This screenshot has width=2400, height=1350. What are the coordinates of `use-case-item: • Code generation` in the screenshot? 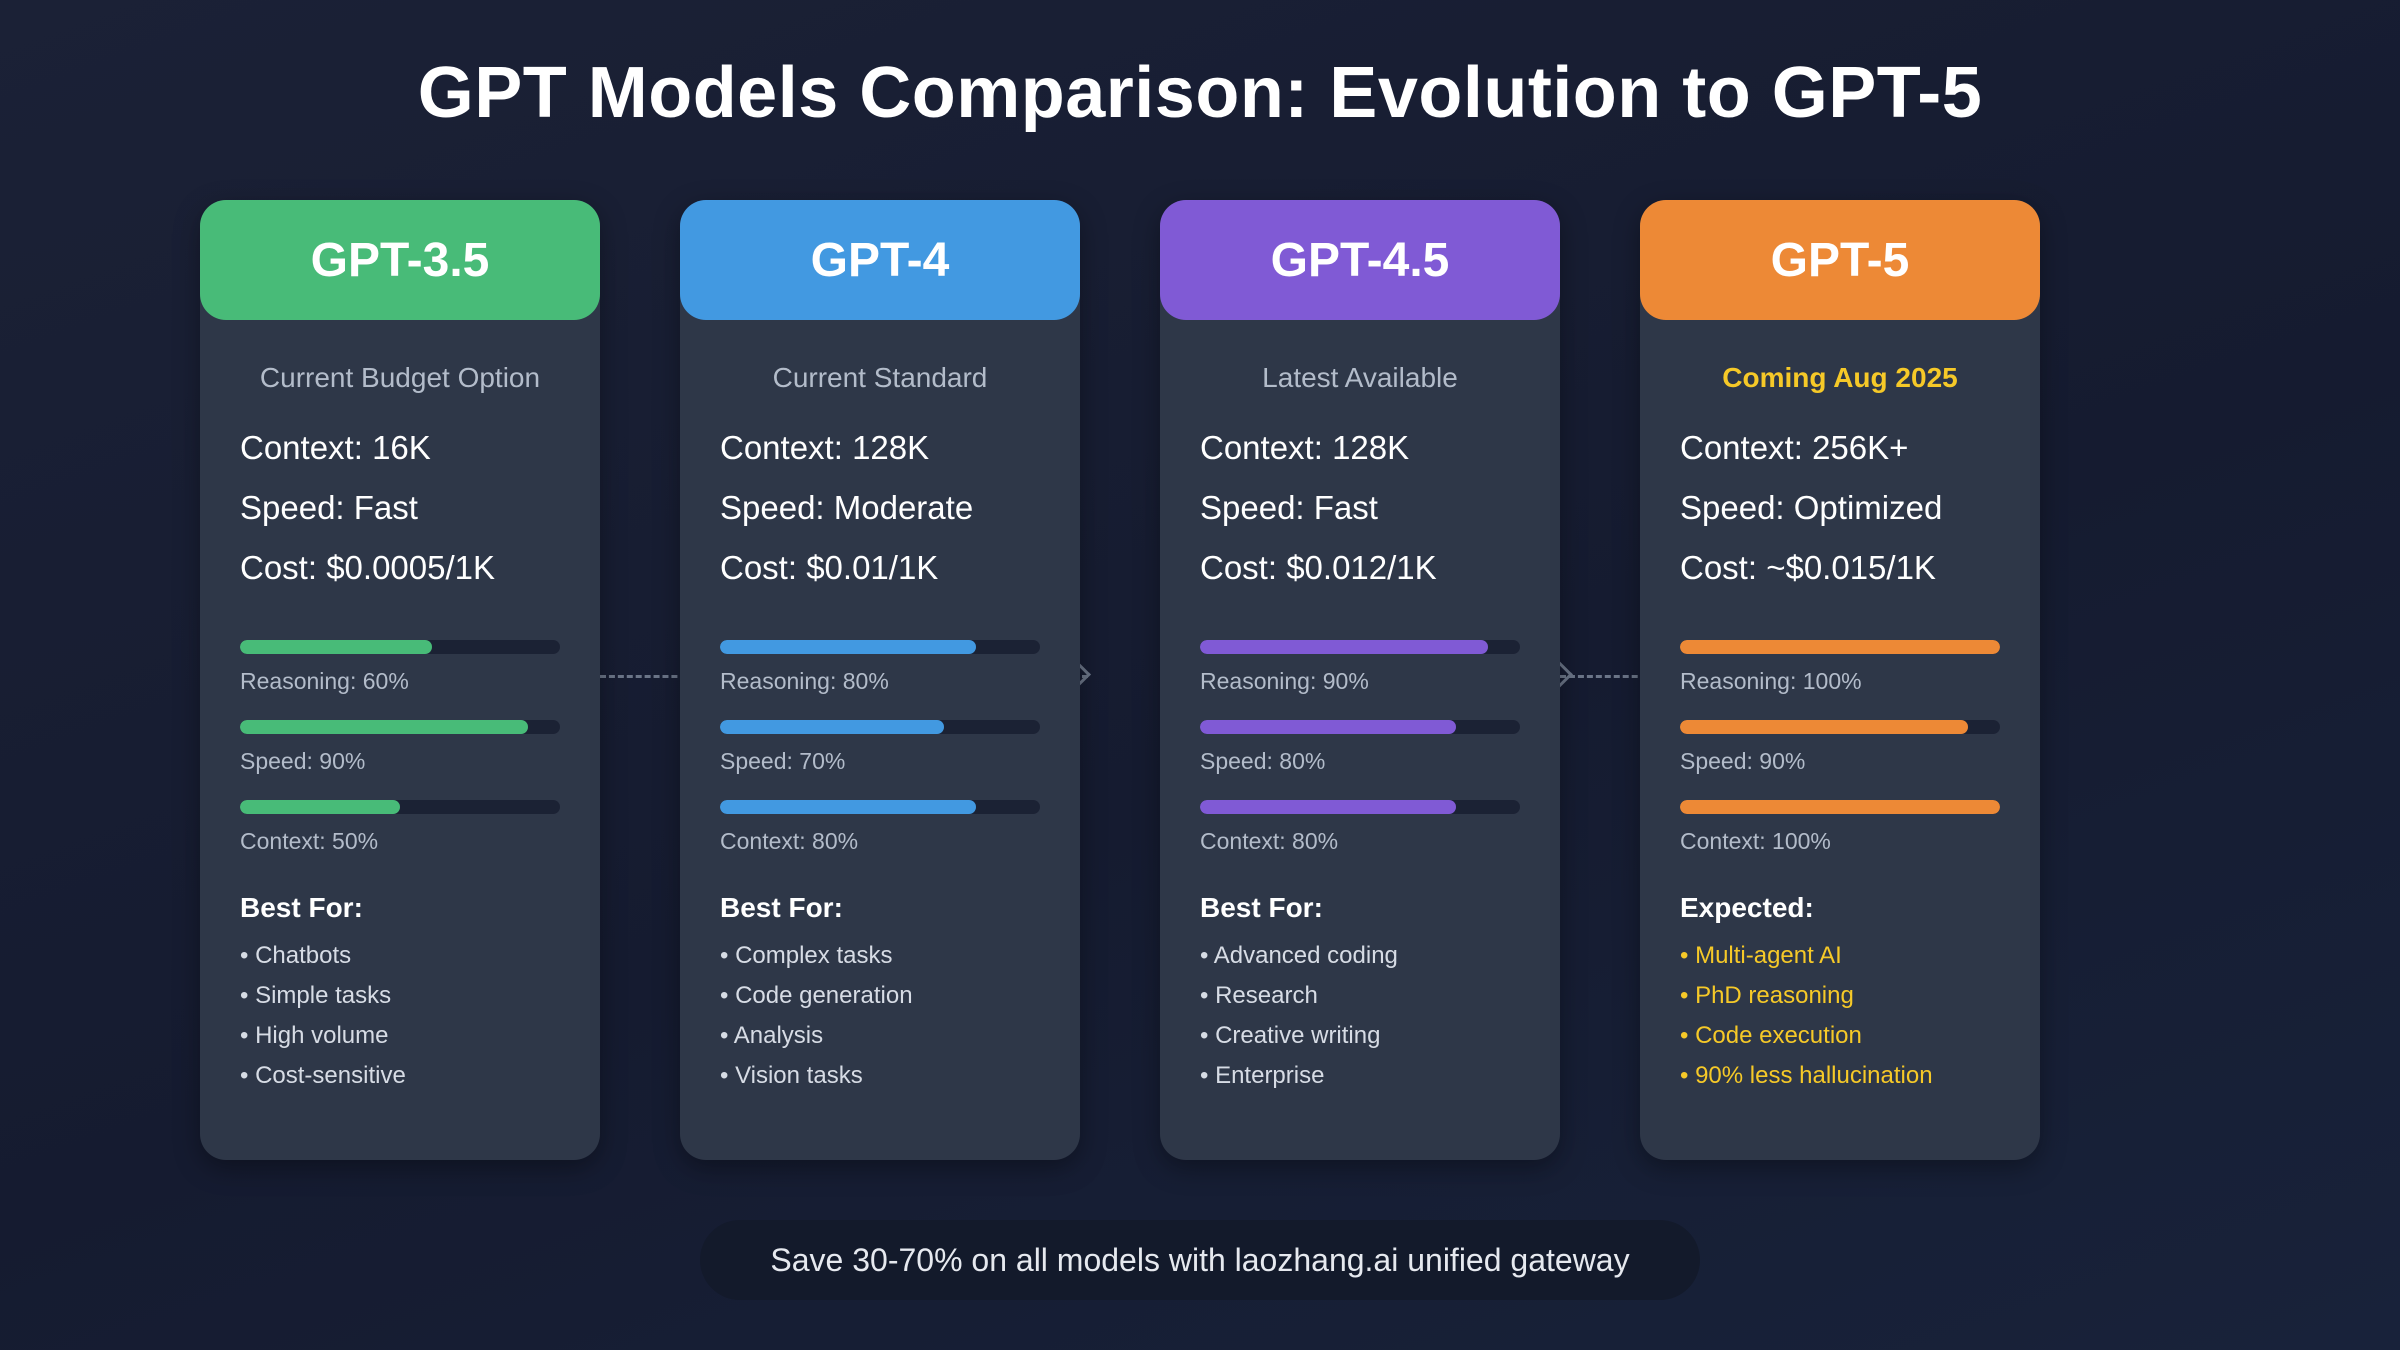 It's located at (816, 995).